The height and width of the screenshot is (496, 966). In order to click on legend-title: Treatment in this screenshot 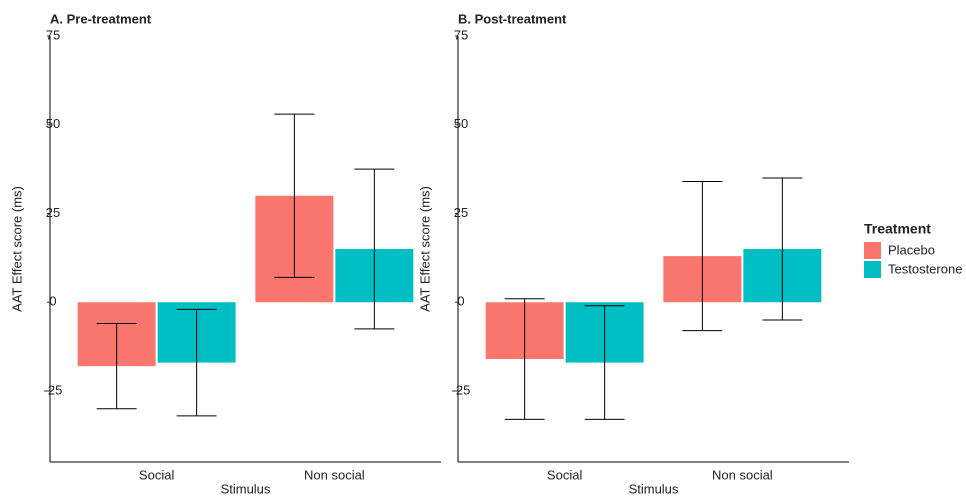, I will do `click(897, 229)`.